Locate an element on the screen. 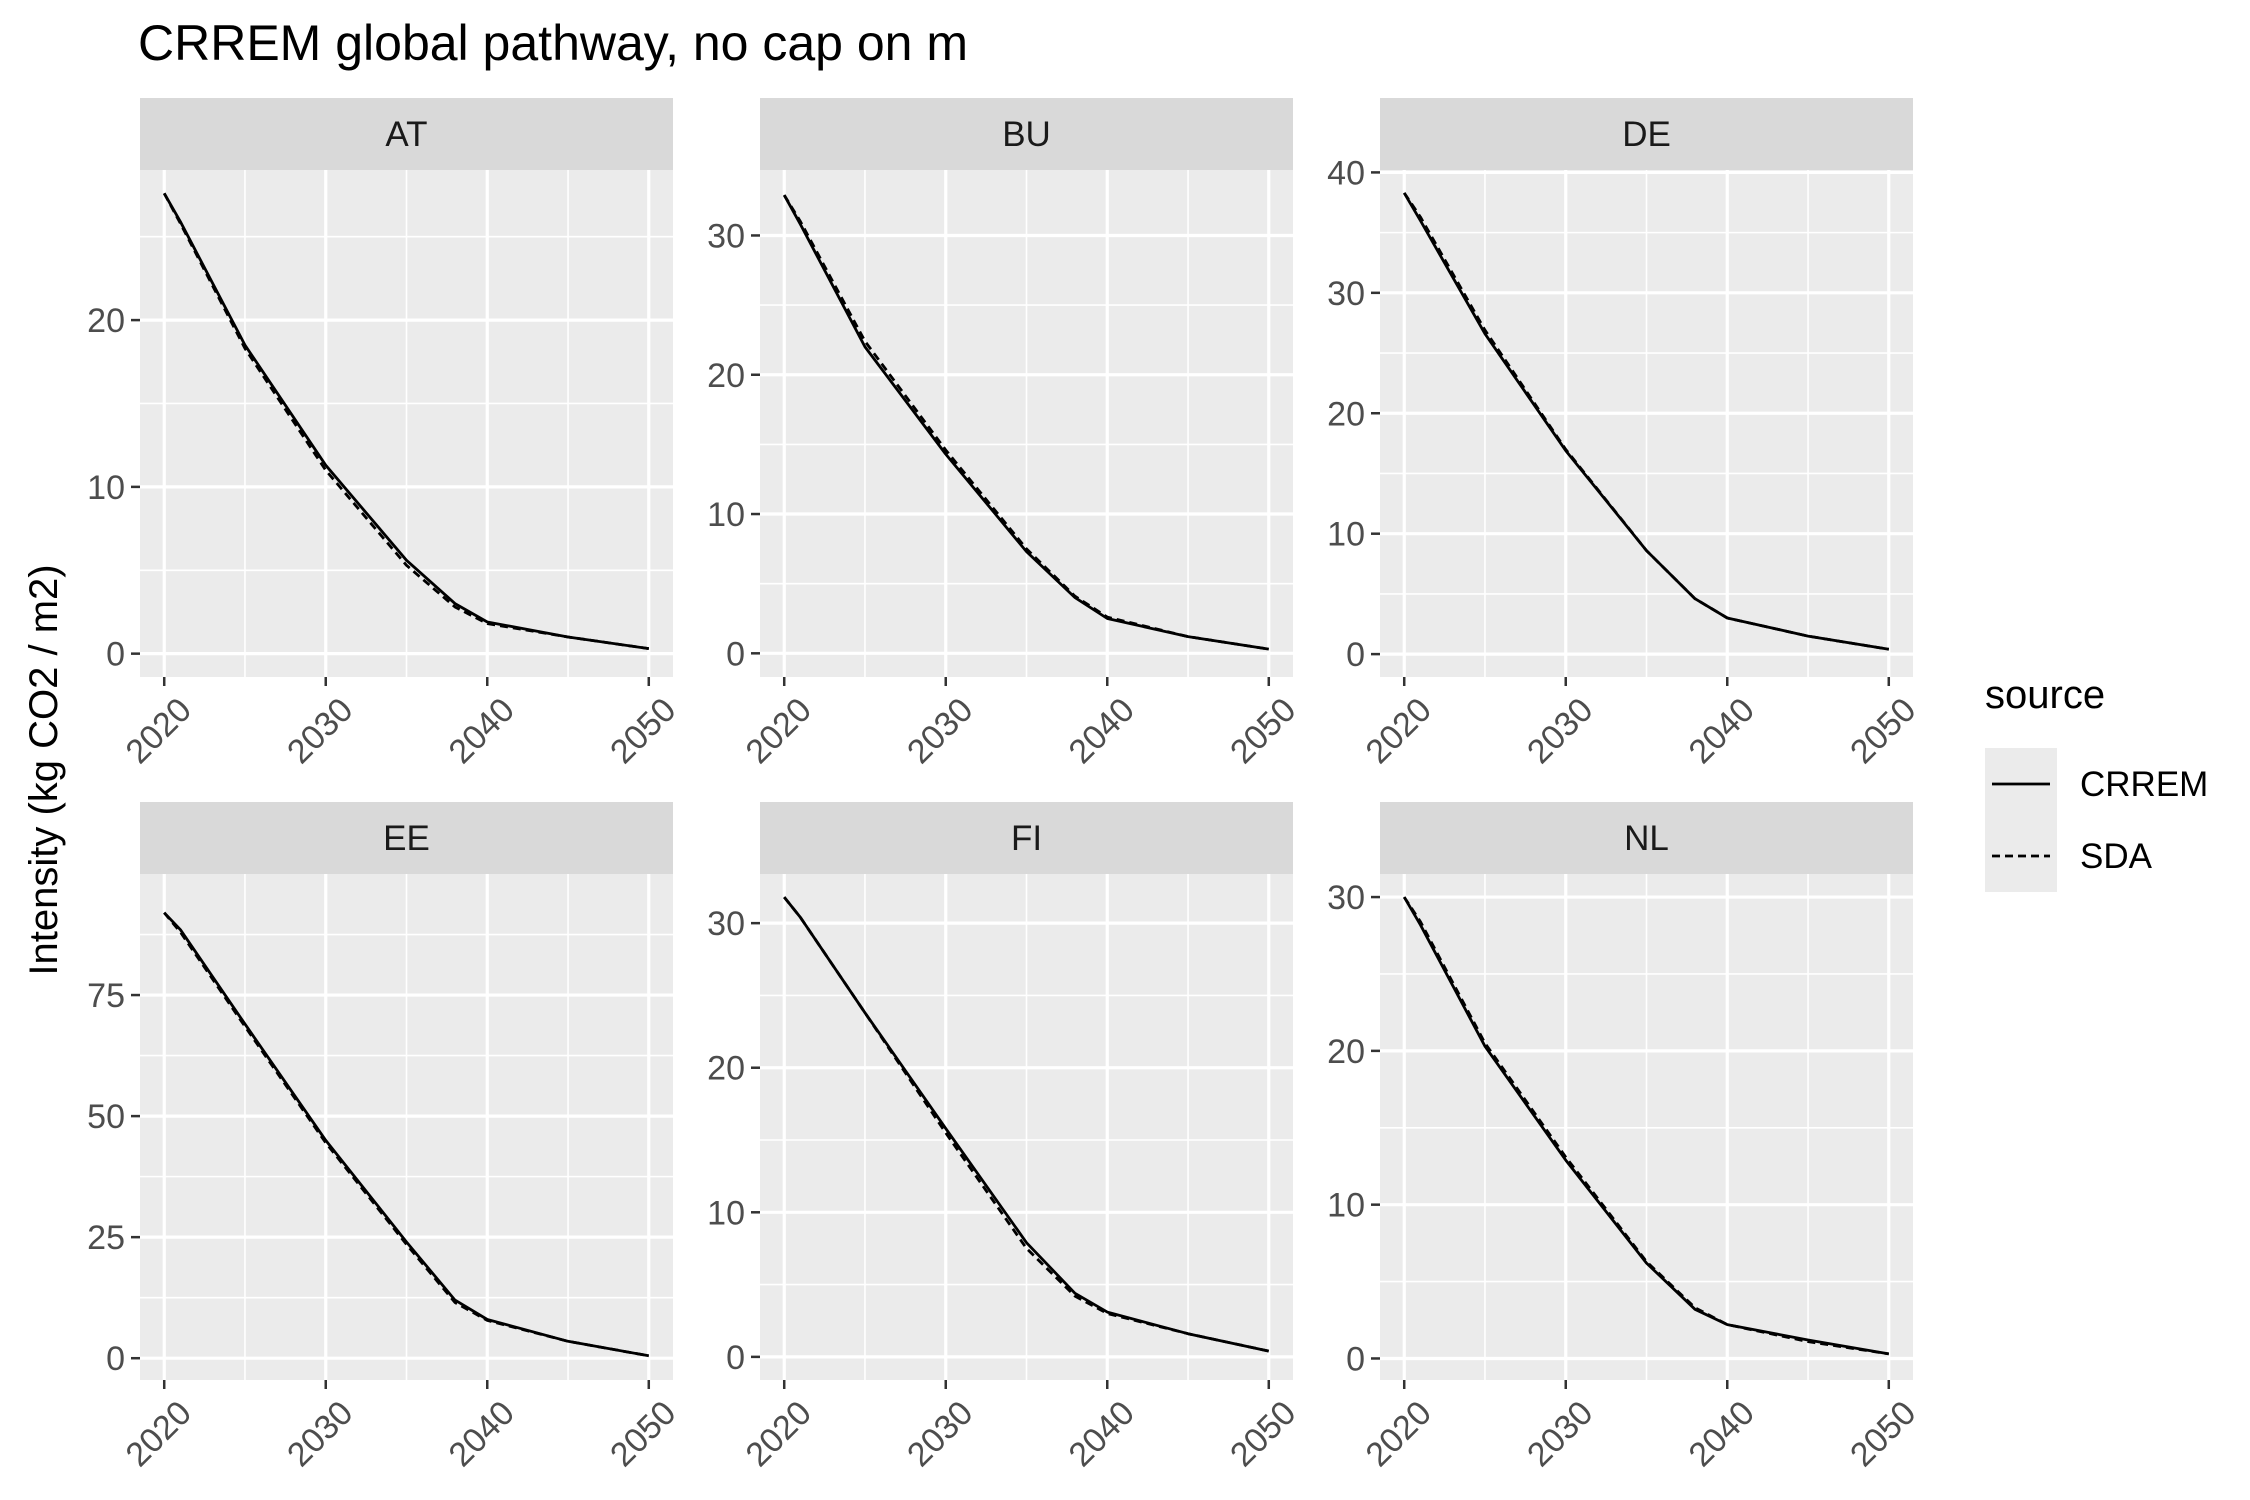  legend-label-sda: SDA is located at coordinates (2116, 856).